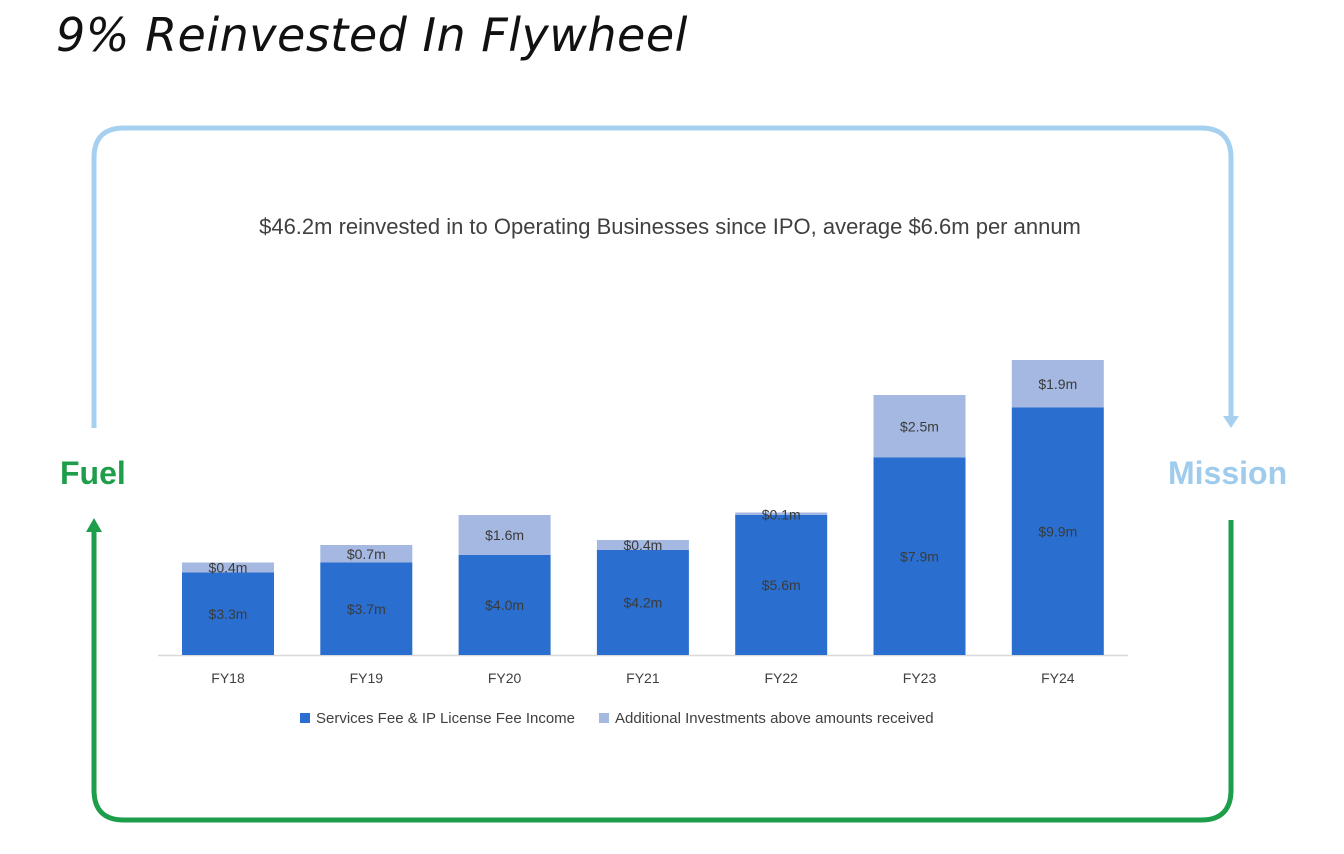  I want to click on slide-title: 9% Reinvested In Flywheel, so click(372, 35).